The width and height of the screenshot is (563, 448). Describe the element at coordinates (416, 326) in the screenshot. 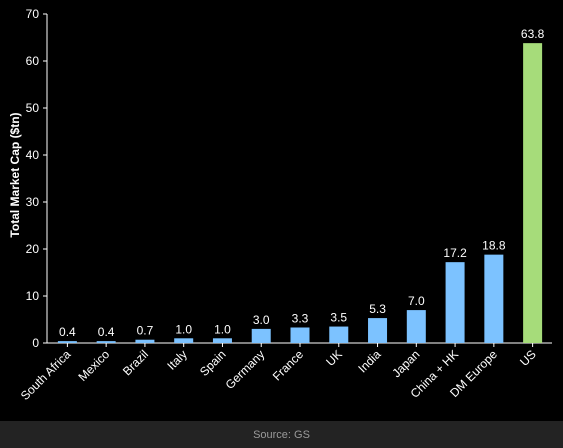

I see `bar-japan` at that location.